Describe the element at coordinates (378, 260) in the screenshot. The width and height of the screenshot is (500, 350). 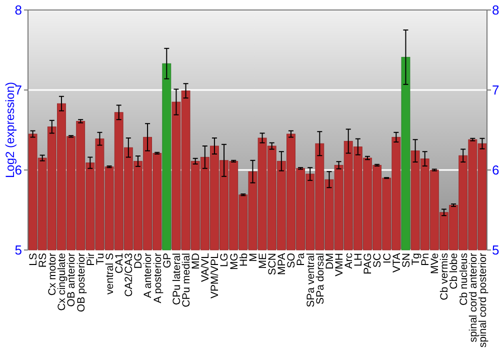
I see `x-tick-label: SC` at that location.